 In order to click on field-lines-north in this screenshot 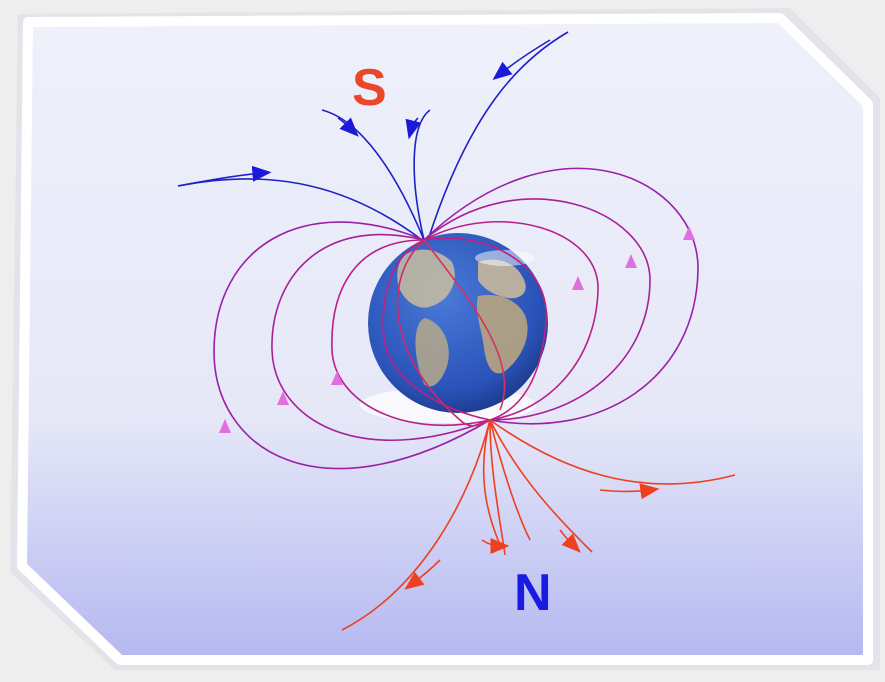, I will do `click(538, 525)`.